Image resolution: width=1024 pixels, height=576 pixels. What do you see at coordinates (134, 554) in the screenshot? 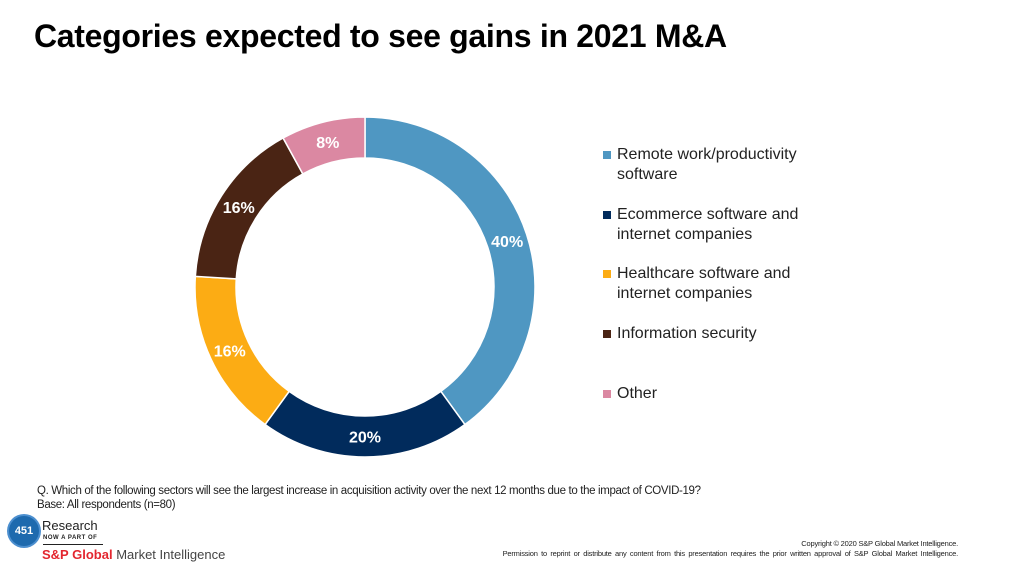
I see `logo-sp-global: S&P Global Market Intelligence` at bounding box center [134, 554].